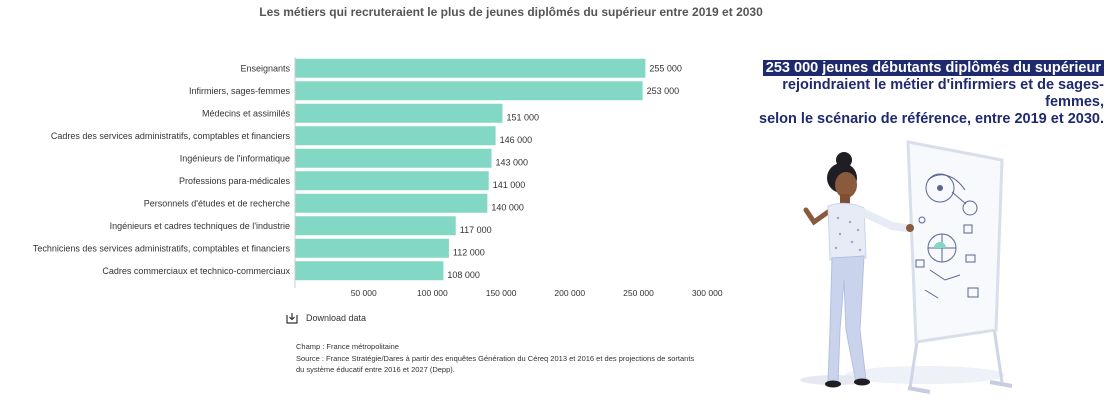 The height and width of the screenshot is (405, 1120). Describe the element at coordinates (476, 230) in the screenshot. I see `data-label: 117 000` at that location.